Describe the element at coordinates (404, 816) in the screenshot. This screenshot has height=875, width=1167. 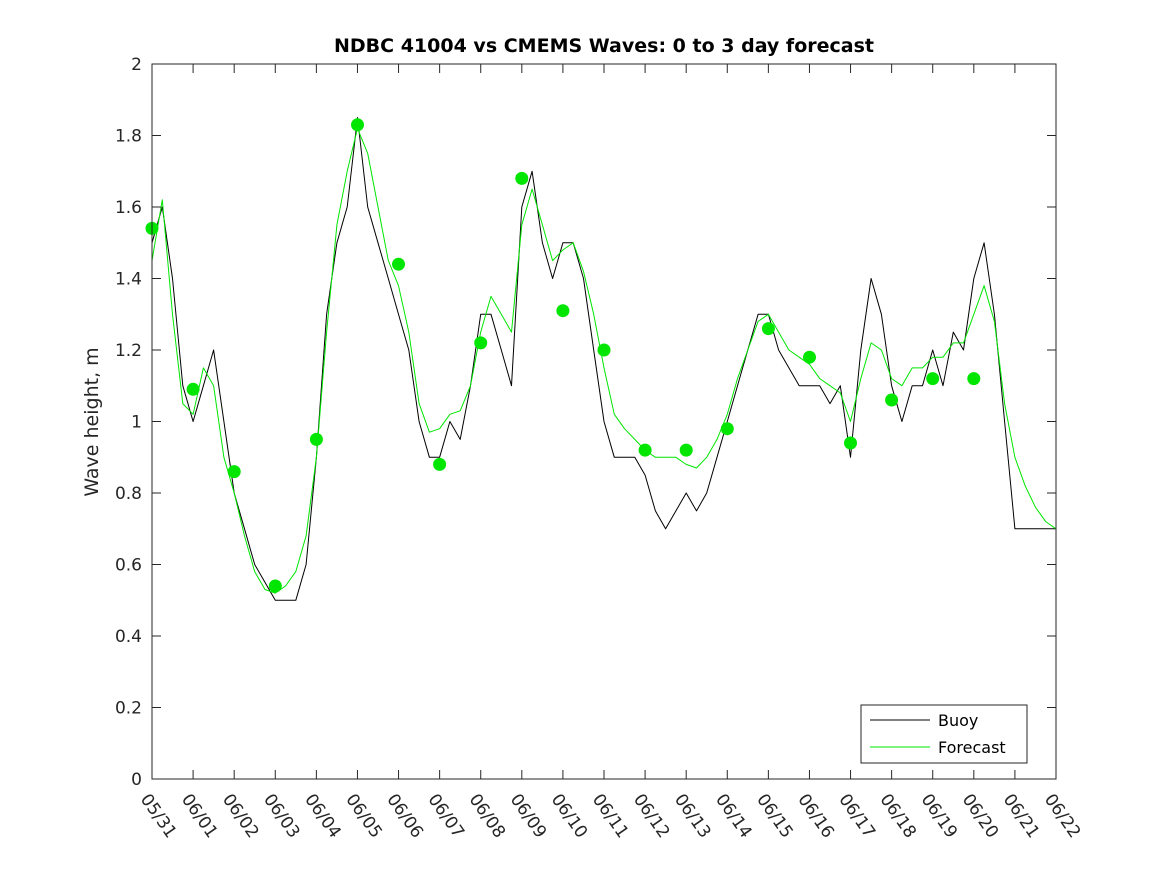
I see `x-tick-label: 06/06` at that location.